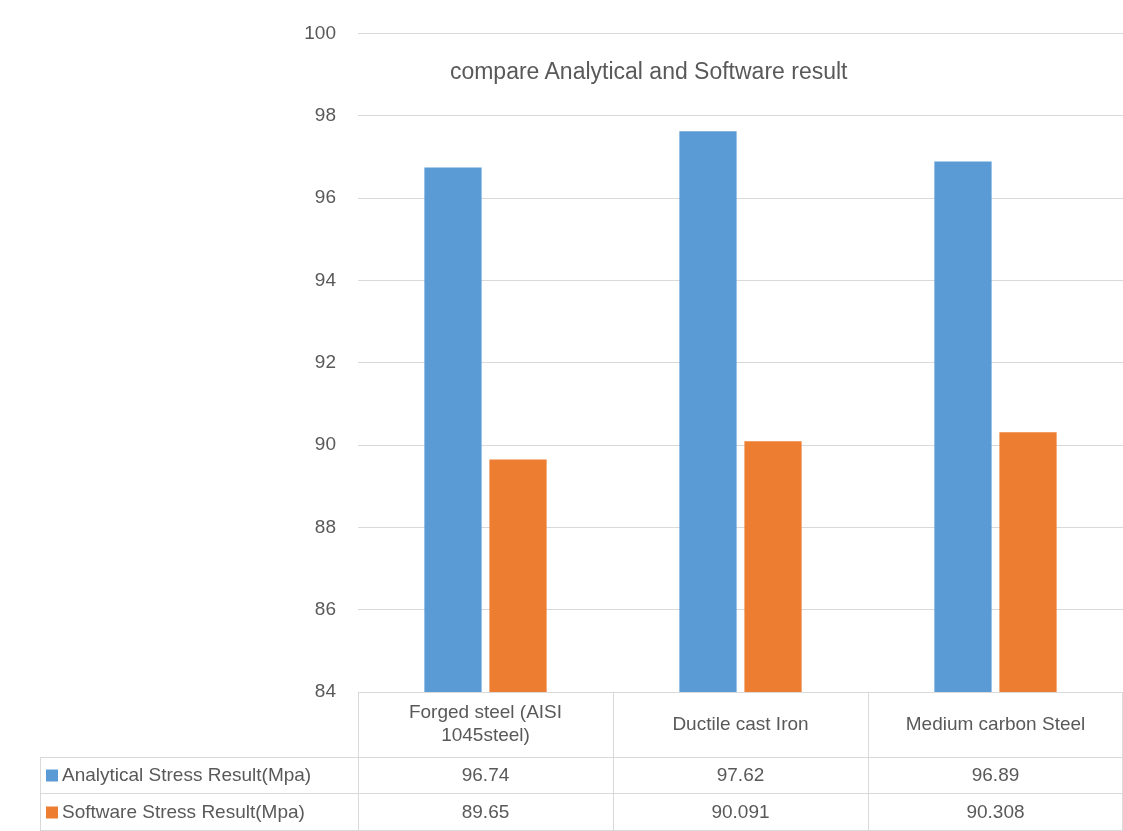  Describe the element at coordinates (740, 723) in the screenshot. I see `x-tick-label: Ductile cast Iron` at that location.